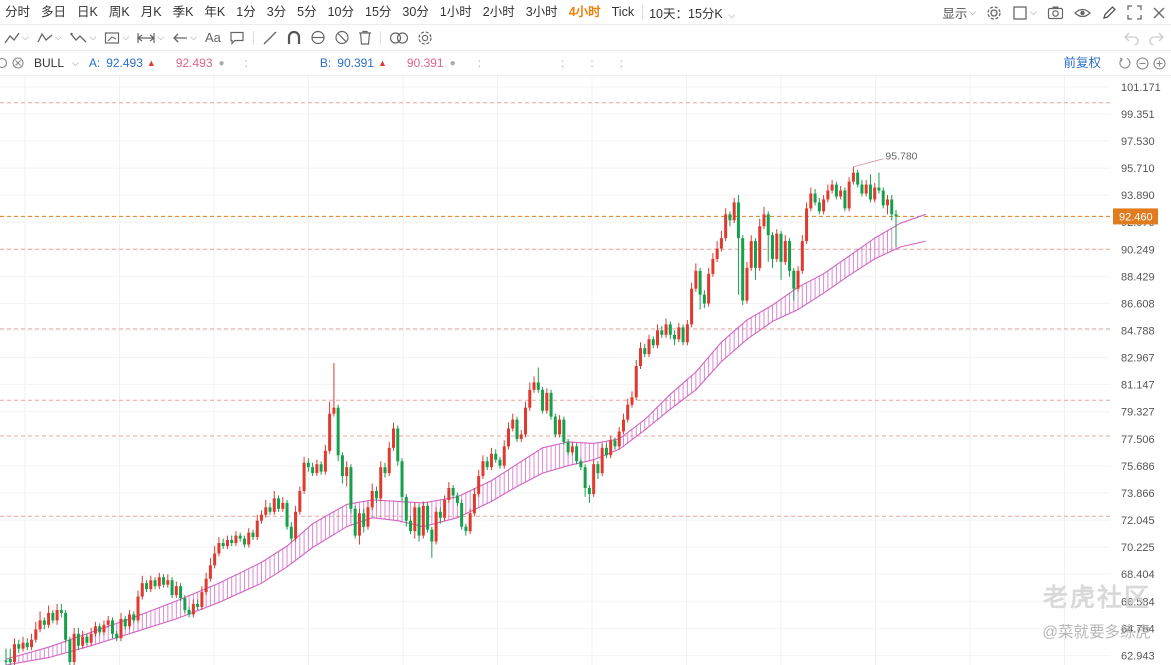 The image size is (1171, 665). What do you see at coordinates (150, 38) in the screenshot?
I see `measure-tool: ⌵` at bounding box center [150, 38].